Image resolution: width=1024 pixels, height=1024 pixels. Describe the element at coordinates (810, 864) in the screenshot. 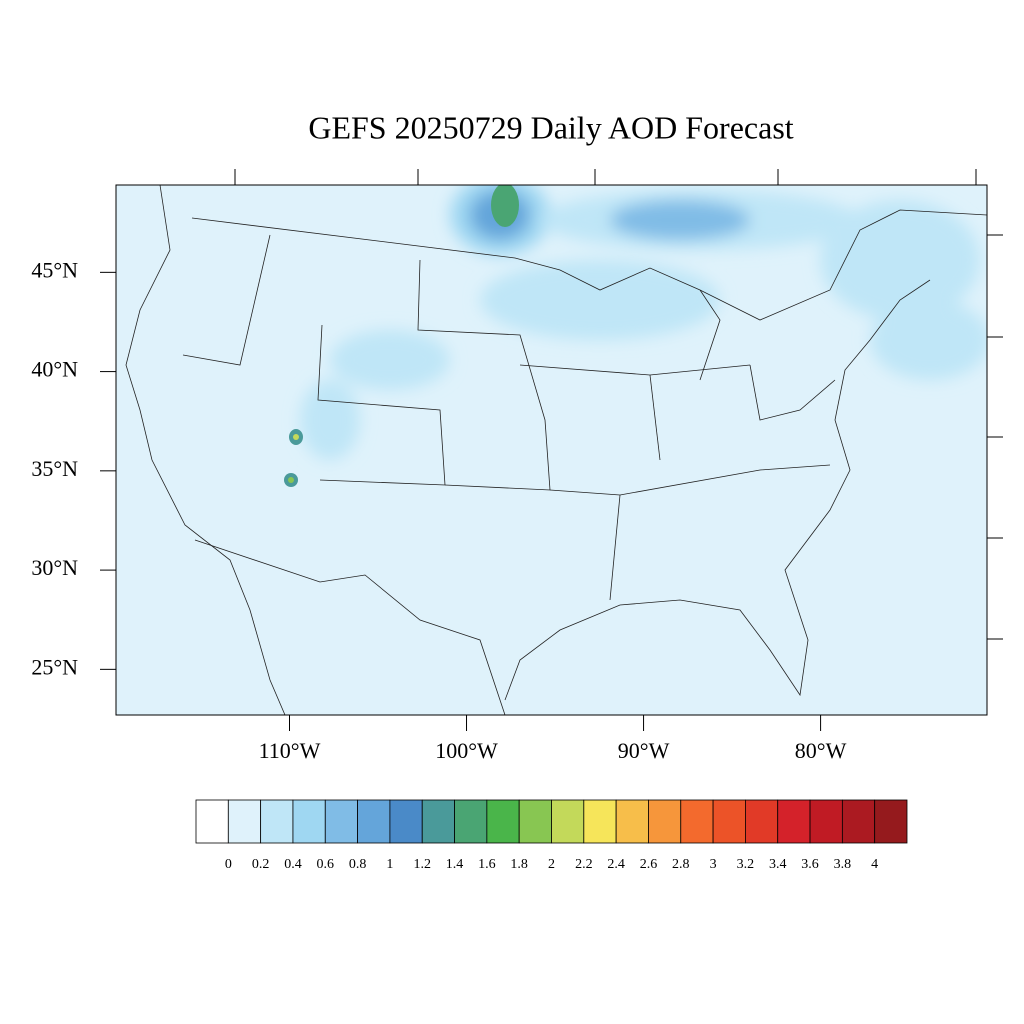

I see `colorbar-label: 3.6` at that location.